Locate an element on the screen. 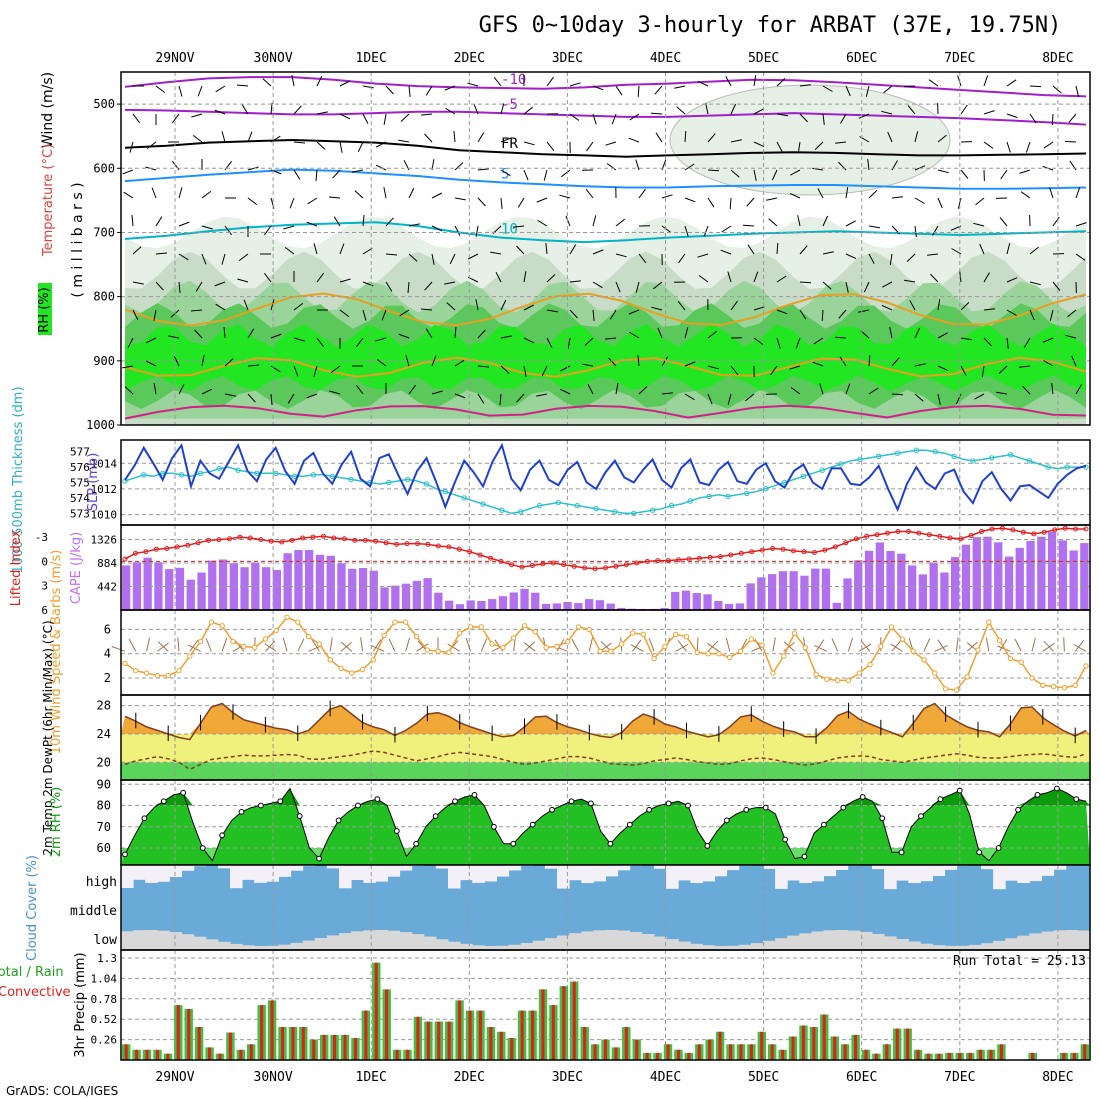 The width and height of the screenshot is (1100, 1100). thickness-line is located at coordinates (605, 482).